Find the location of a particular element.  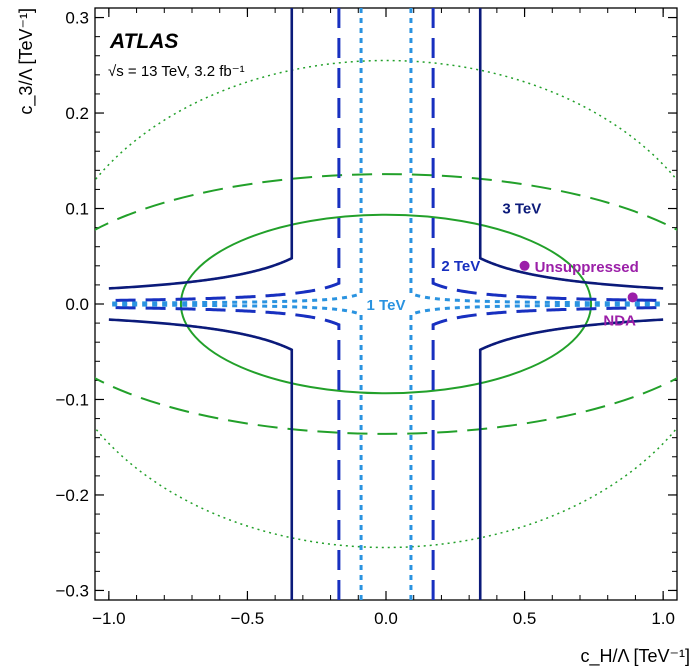

x-tick-label: −1.0 is located at coordinates (109, 618).